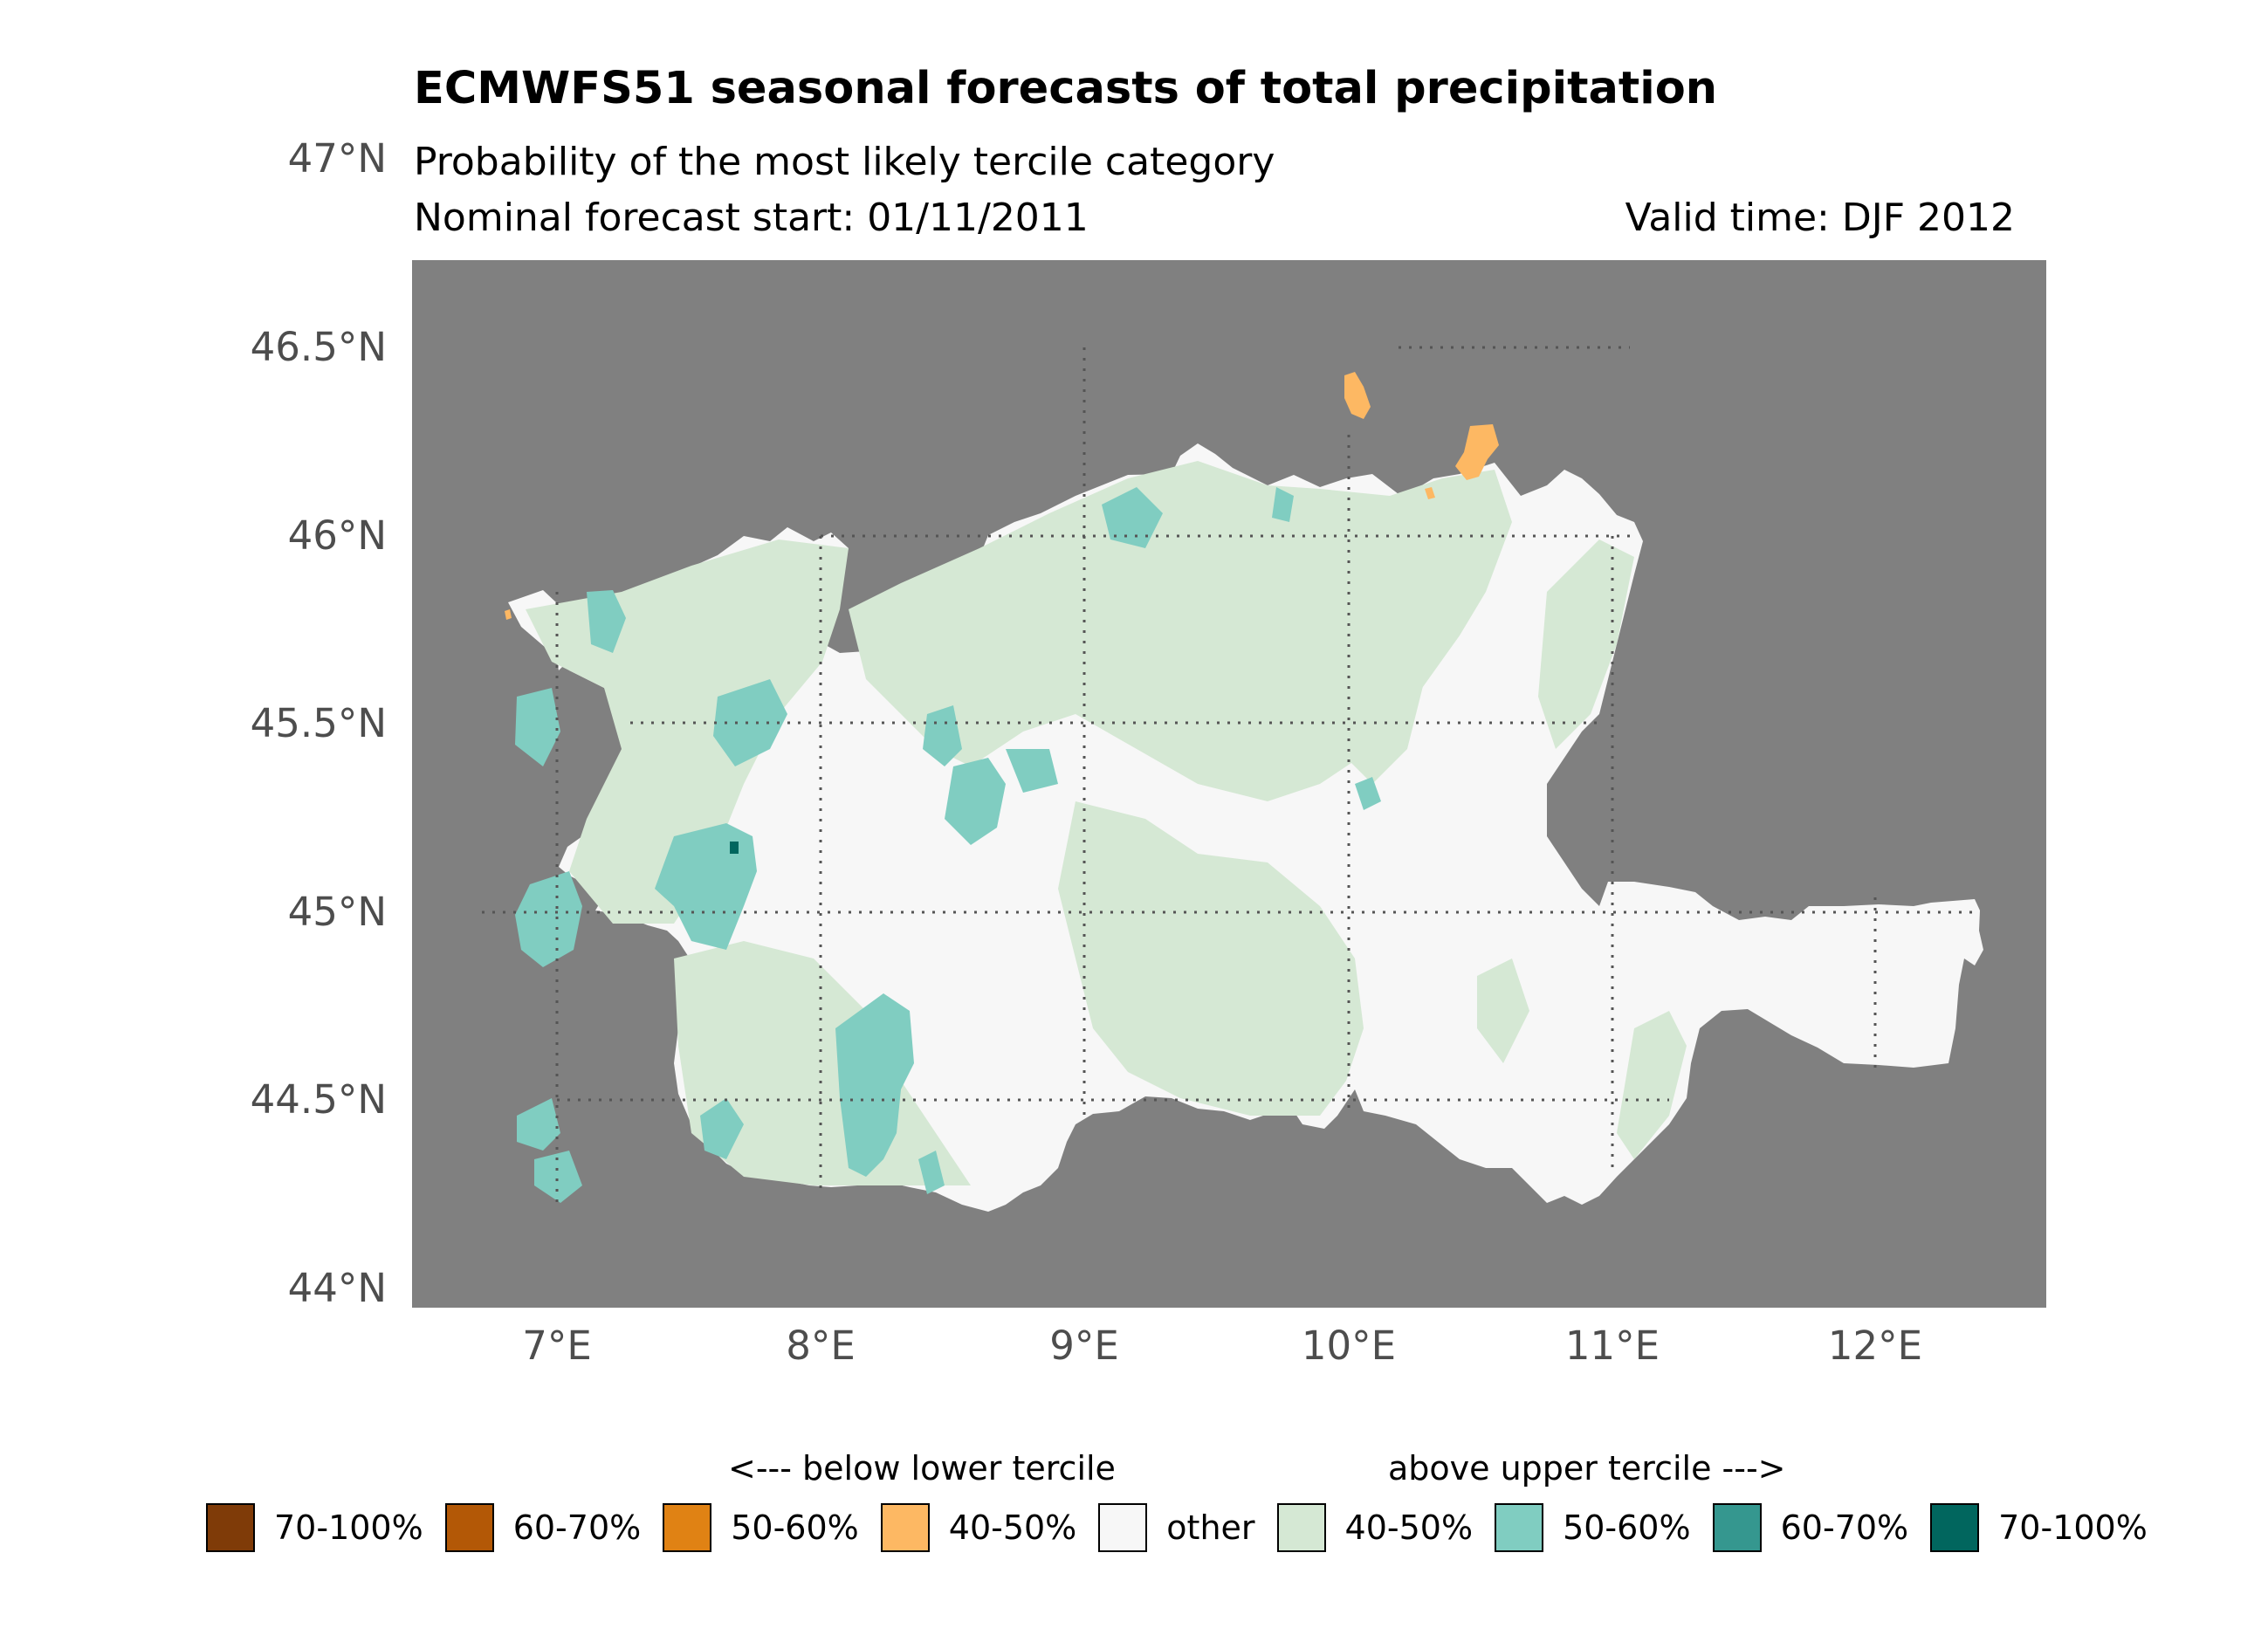 Image resolution: width=2268 pixels, height=1649 pixels. I want to click on y-tick-label: 45°N, so click(337, 912).